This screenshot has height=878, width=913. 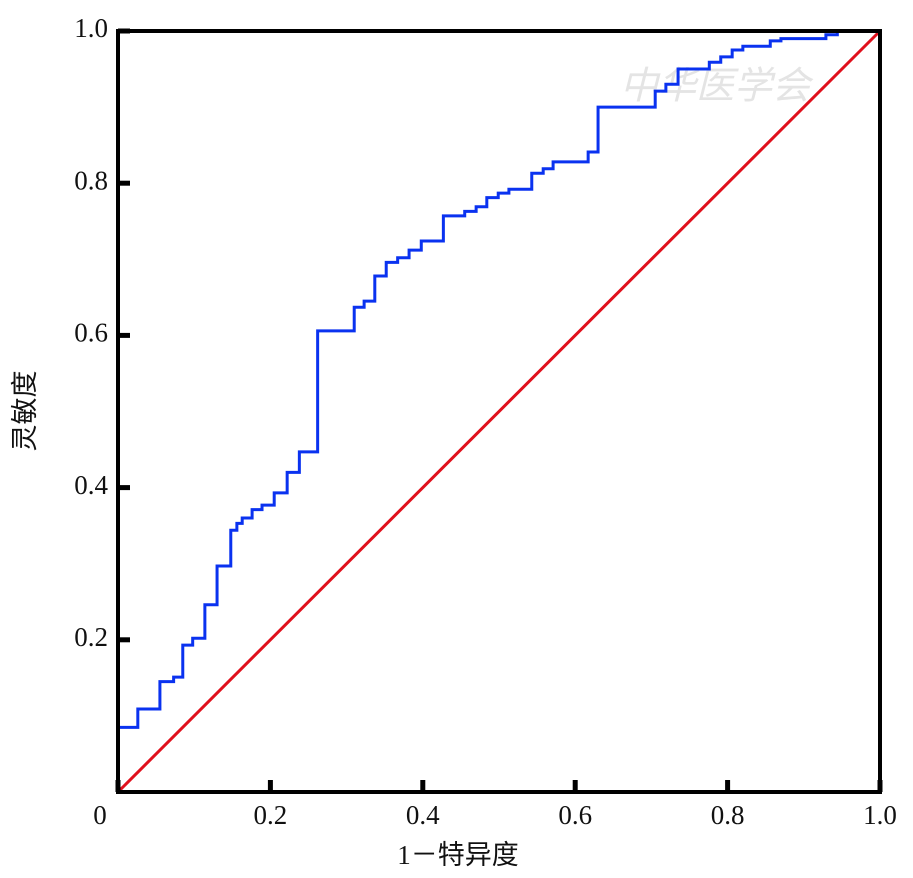 I want to click on x-tick-label: 0.2, so click(x=271, y=815).